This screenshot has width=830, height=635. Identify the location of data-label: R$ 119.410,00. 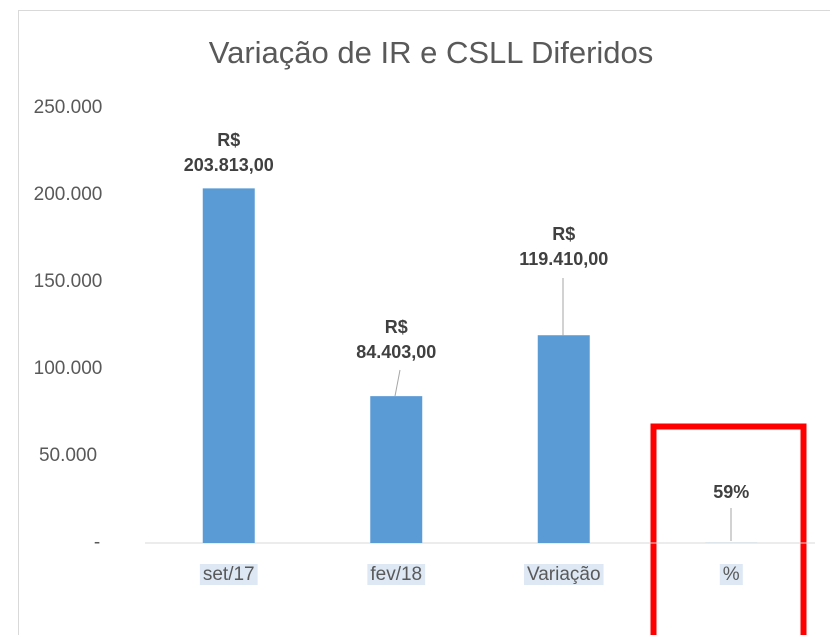
(564, 246).